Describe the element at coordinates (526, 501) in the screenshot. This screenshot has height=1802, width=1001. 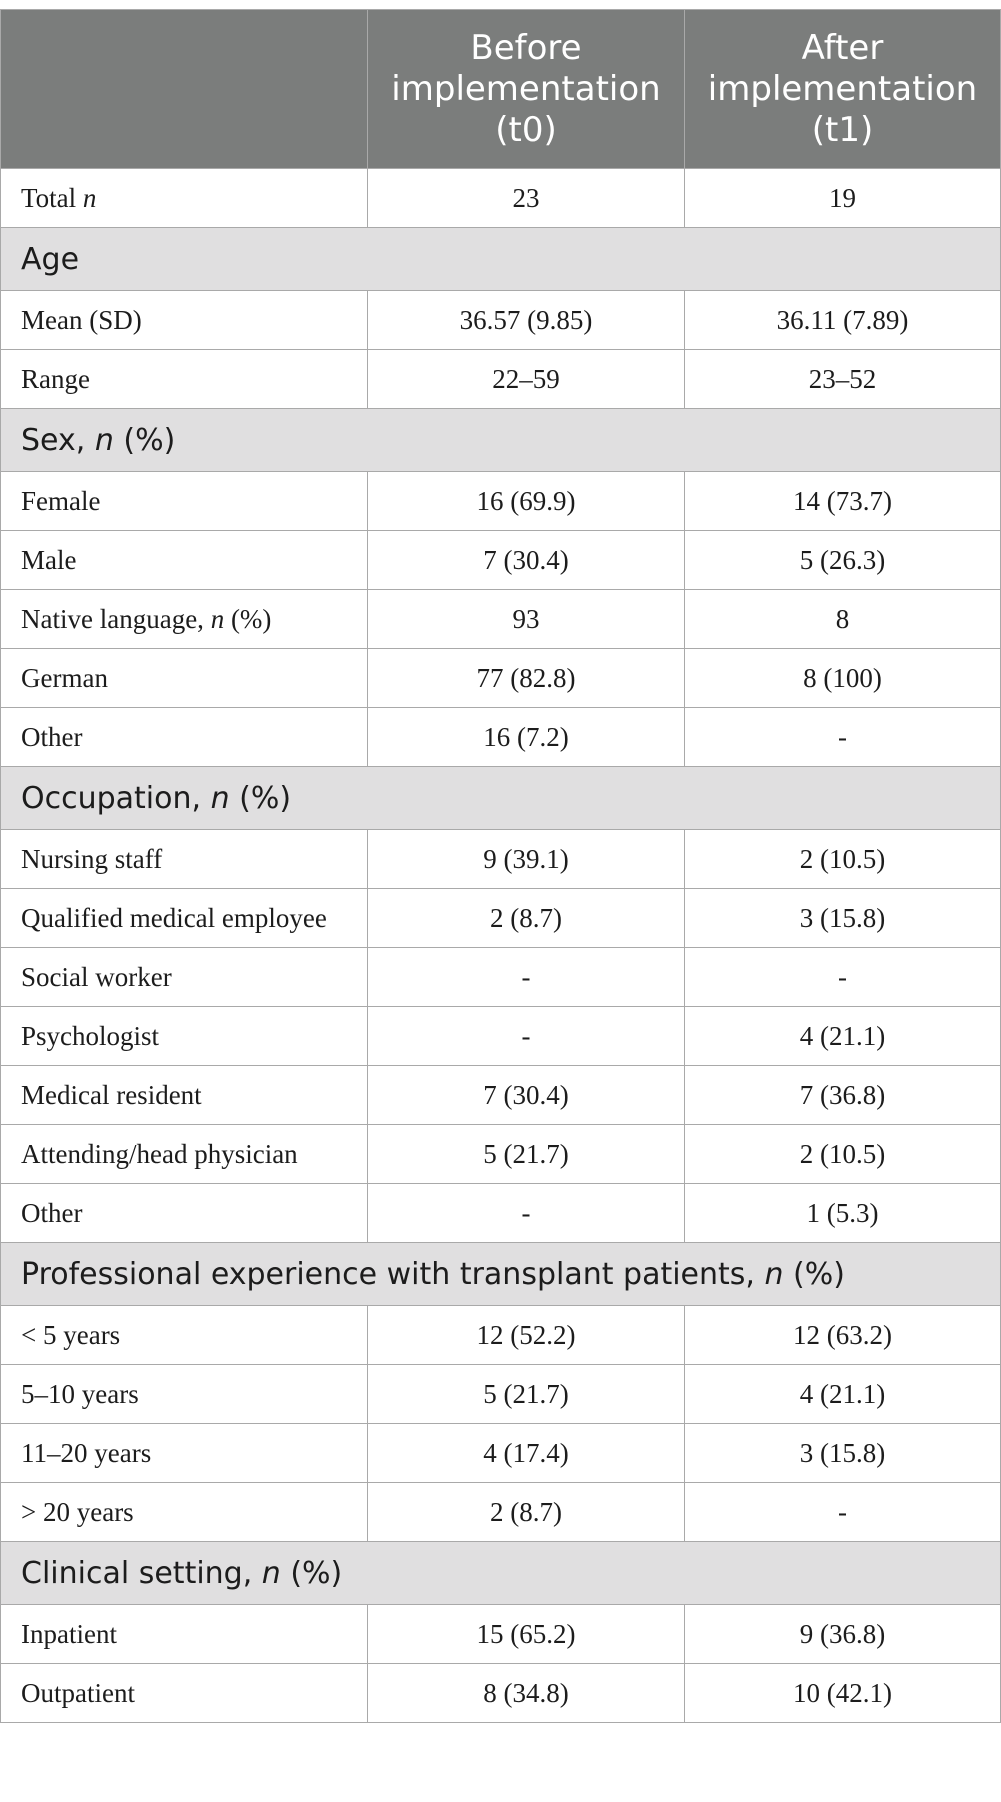
I see `t0-value: 16 (69.9)` at that location.